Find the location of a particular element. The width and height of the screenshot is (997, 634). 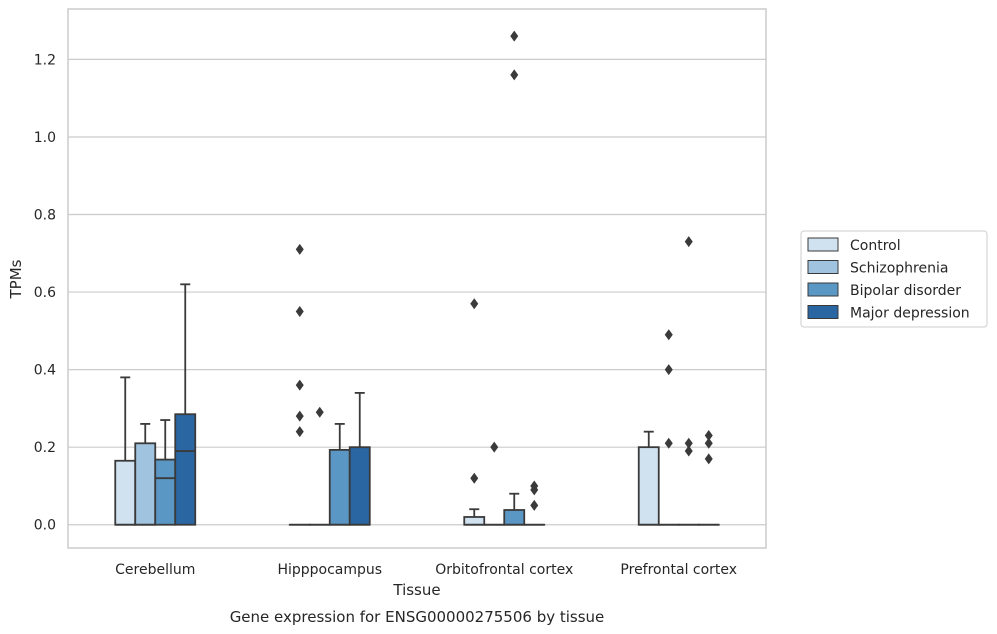

legend-entry: Bipolar disorder is located at coordinates (905, 291).